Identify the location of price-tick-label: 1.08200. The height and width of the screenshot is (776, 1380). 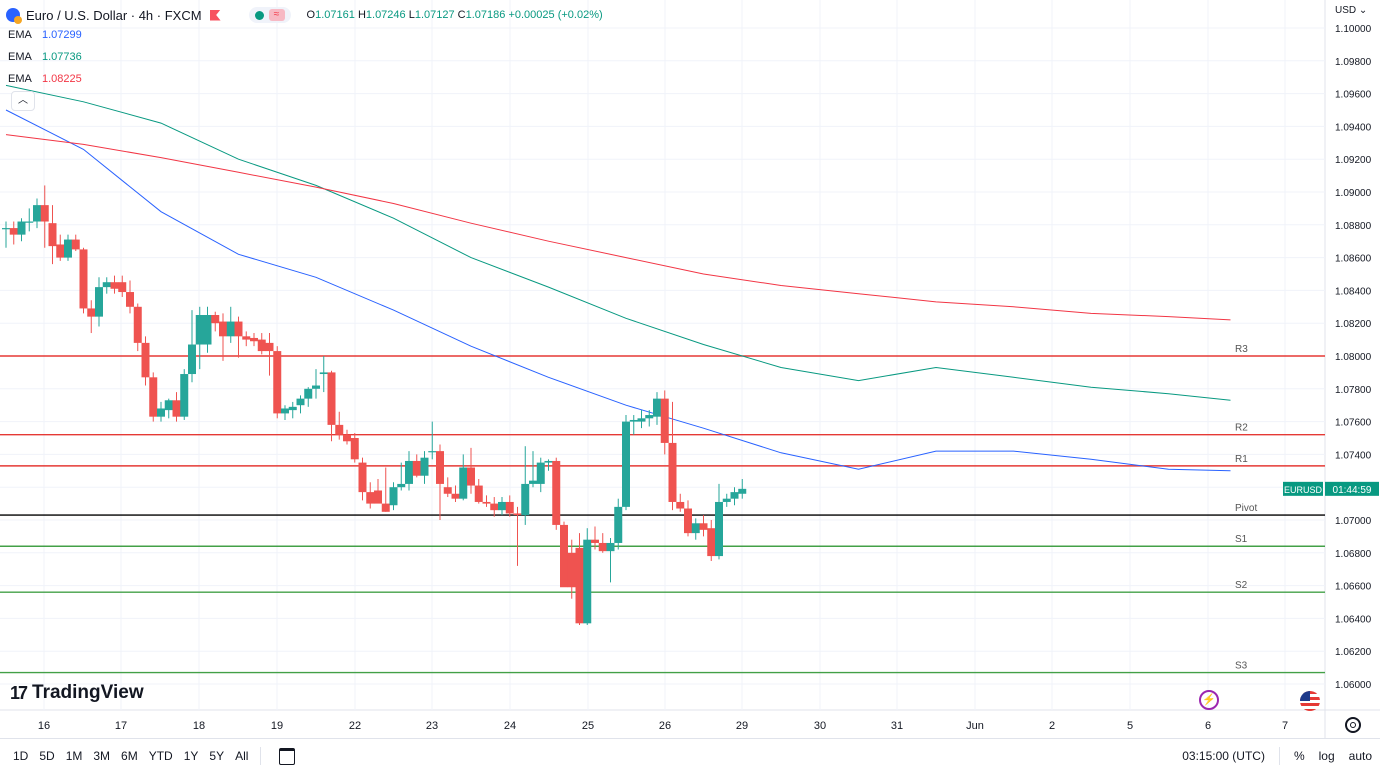
(1353, 324).